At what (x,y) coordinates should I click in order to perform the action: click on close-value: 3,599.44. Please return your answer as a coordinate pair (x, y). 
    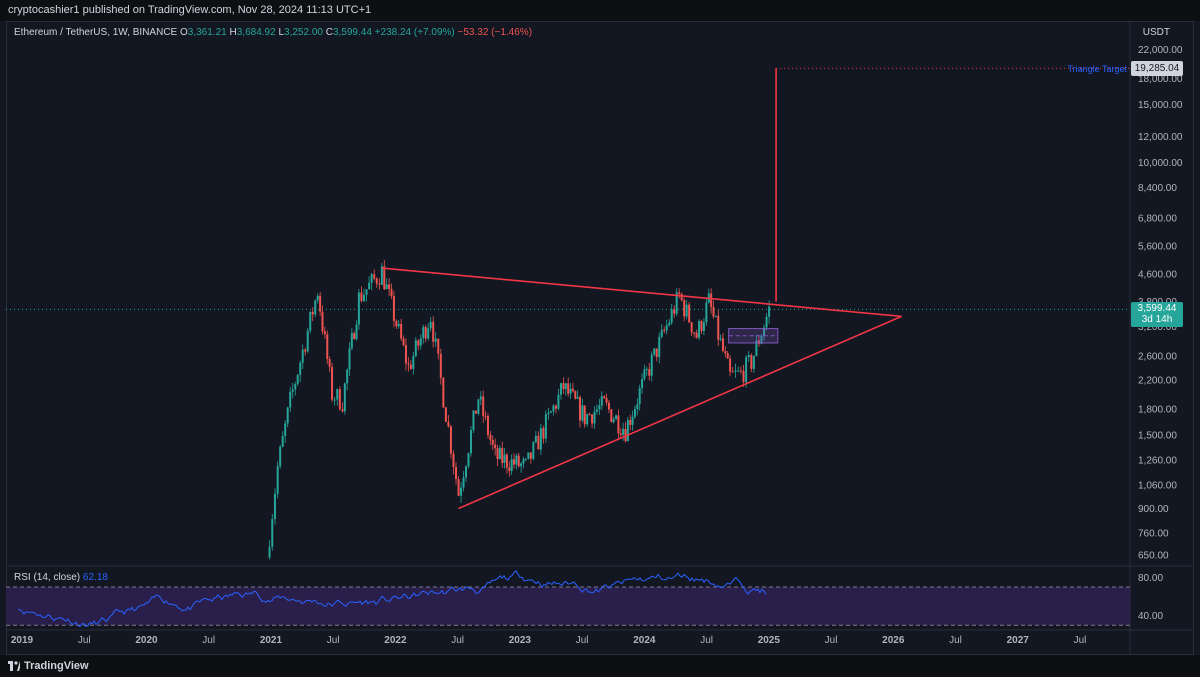
    Looking at the image, I should click on (352, 32).